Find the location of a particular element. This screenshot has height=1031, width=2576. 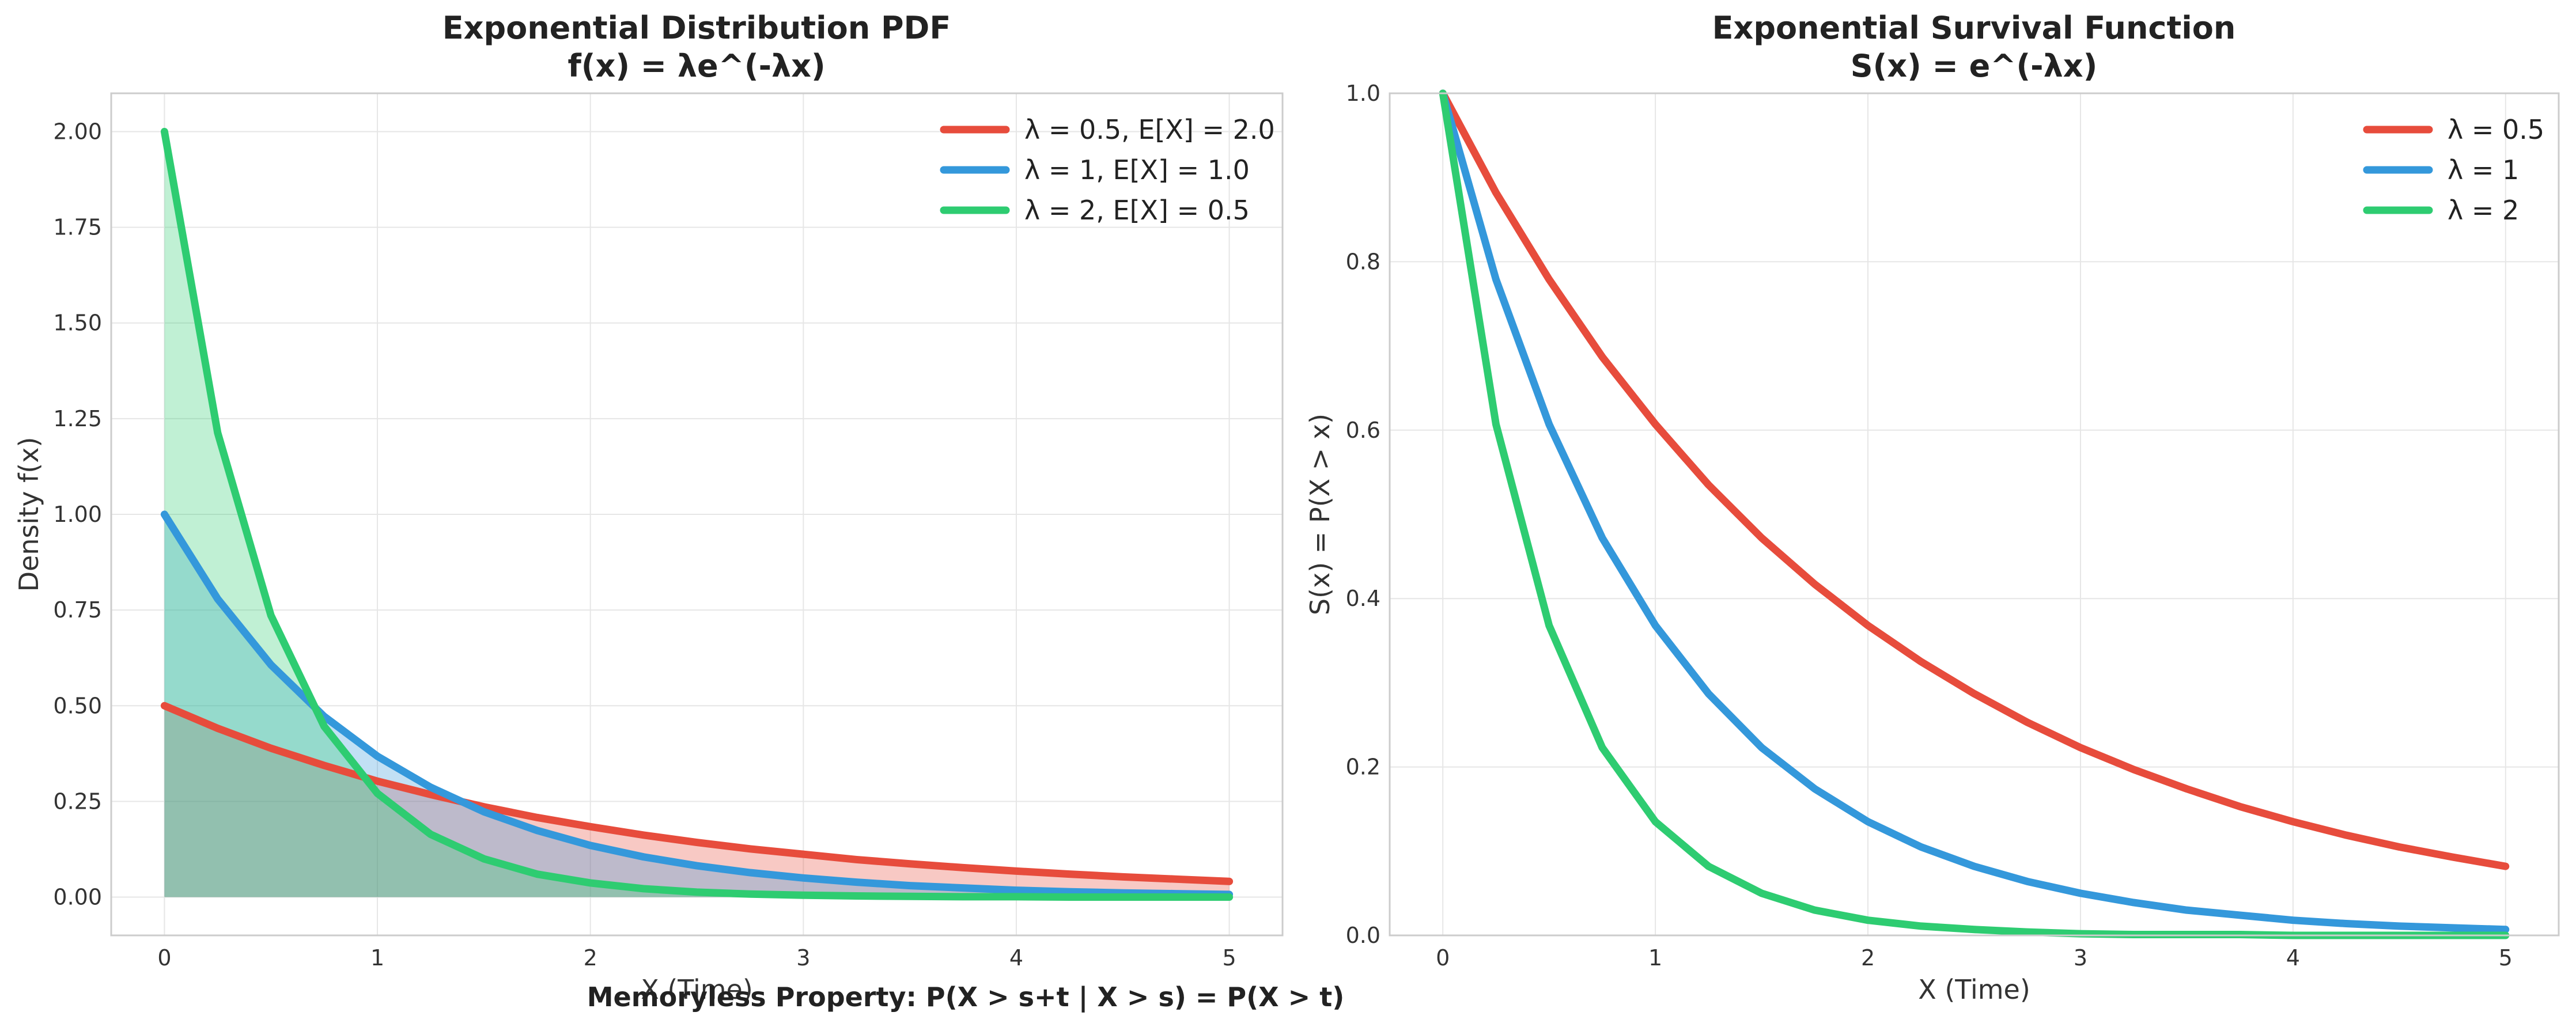

legend-label-2: λ = 2, E[X] = 0.5 is located at coordinates (1137, 210).